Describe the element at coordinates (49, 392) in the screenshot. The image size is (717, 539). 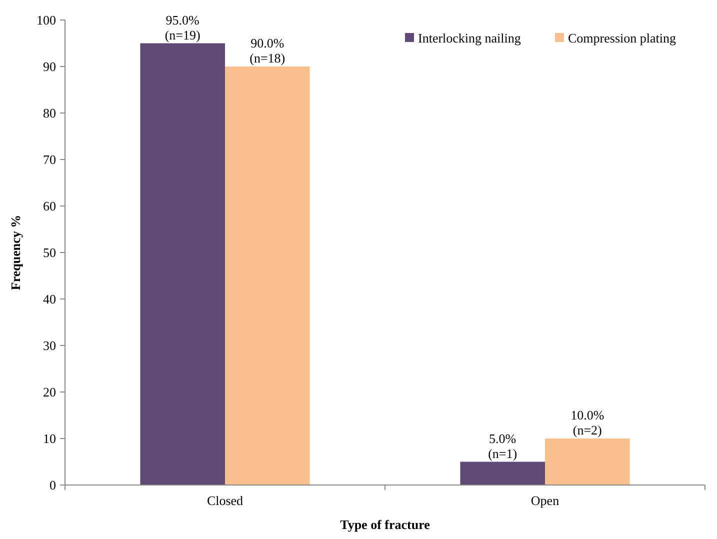
I see `y-tick-label: 20` at that location.